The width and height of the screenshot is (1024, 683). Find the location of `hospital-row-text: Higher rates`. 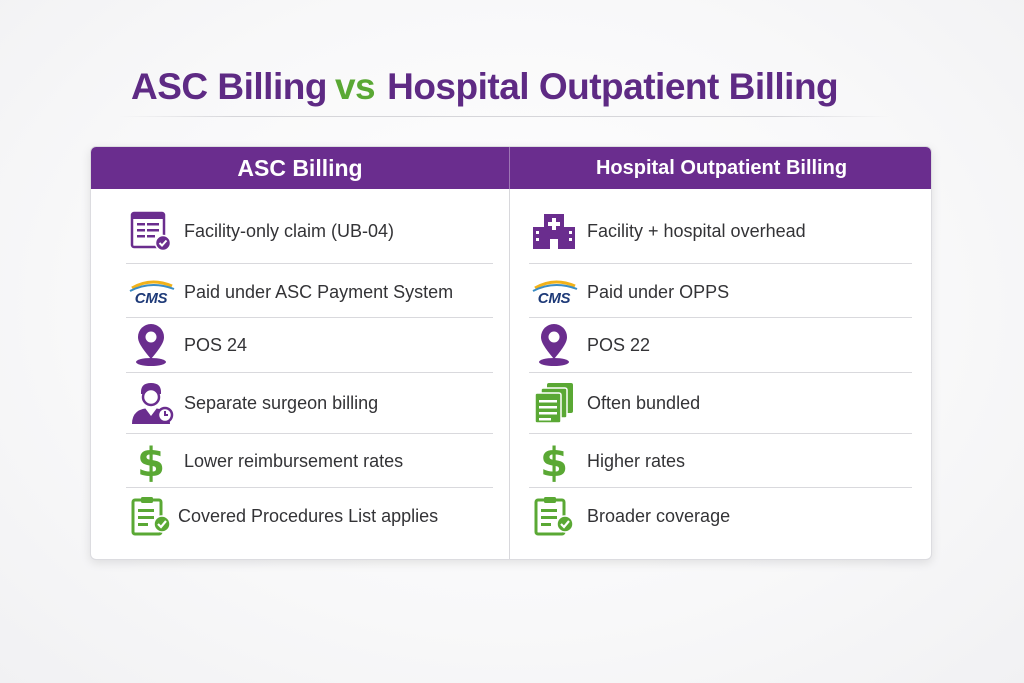

hospital-row-text: Higher rates is located at coordinates (636, 460).